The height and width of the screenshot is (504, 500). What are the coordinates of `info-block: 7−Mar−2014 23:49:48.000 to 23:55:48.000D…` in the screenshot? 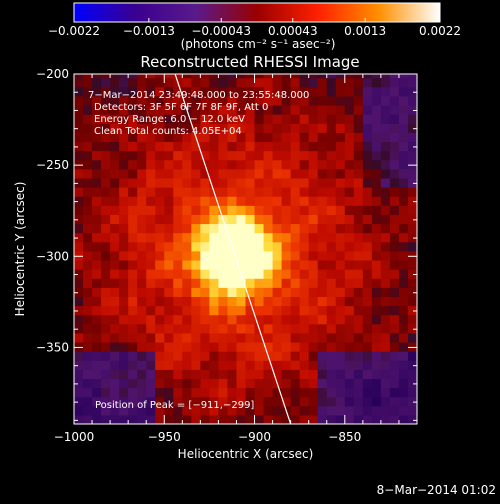 It's located at (198, 113).